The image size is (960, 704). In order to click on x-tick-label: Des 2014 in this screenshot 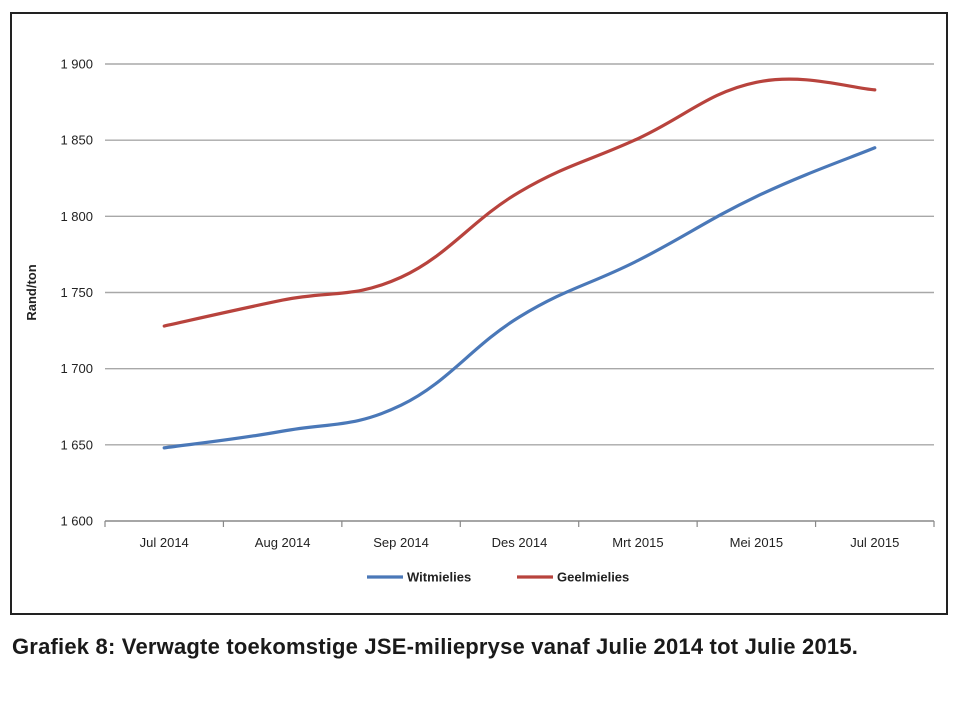, I will do `click(520, 542)`.